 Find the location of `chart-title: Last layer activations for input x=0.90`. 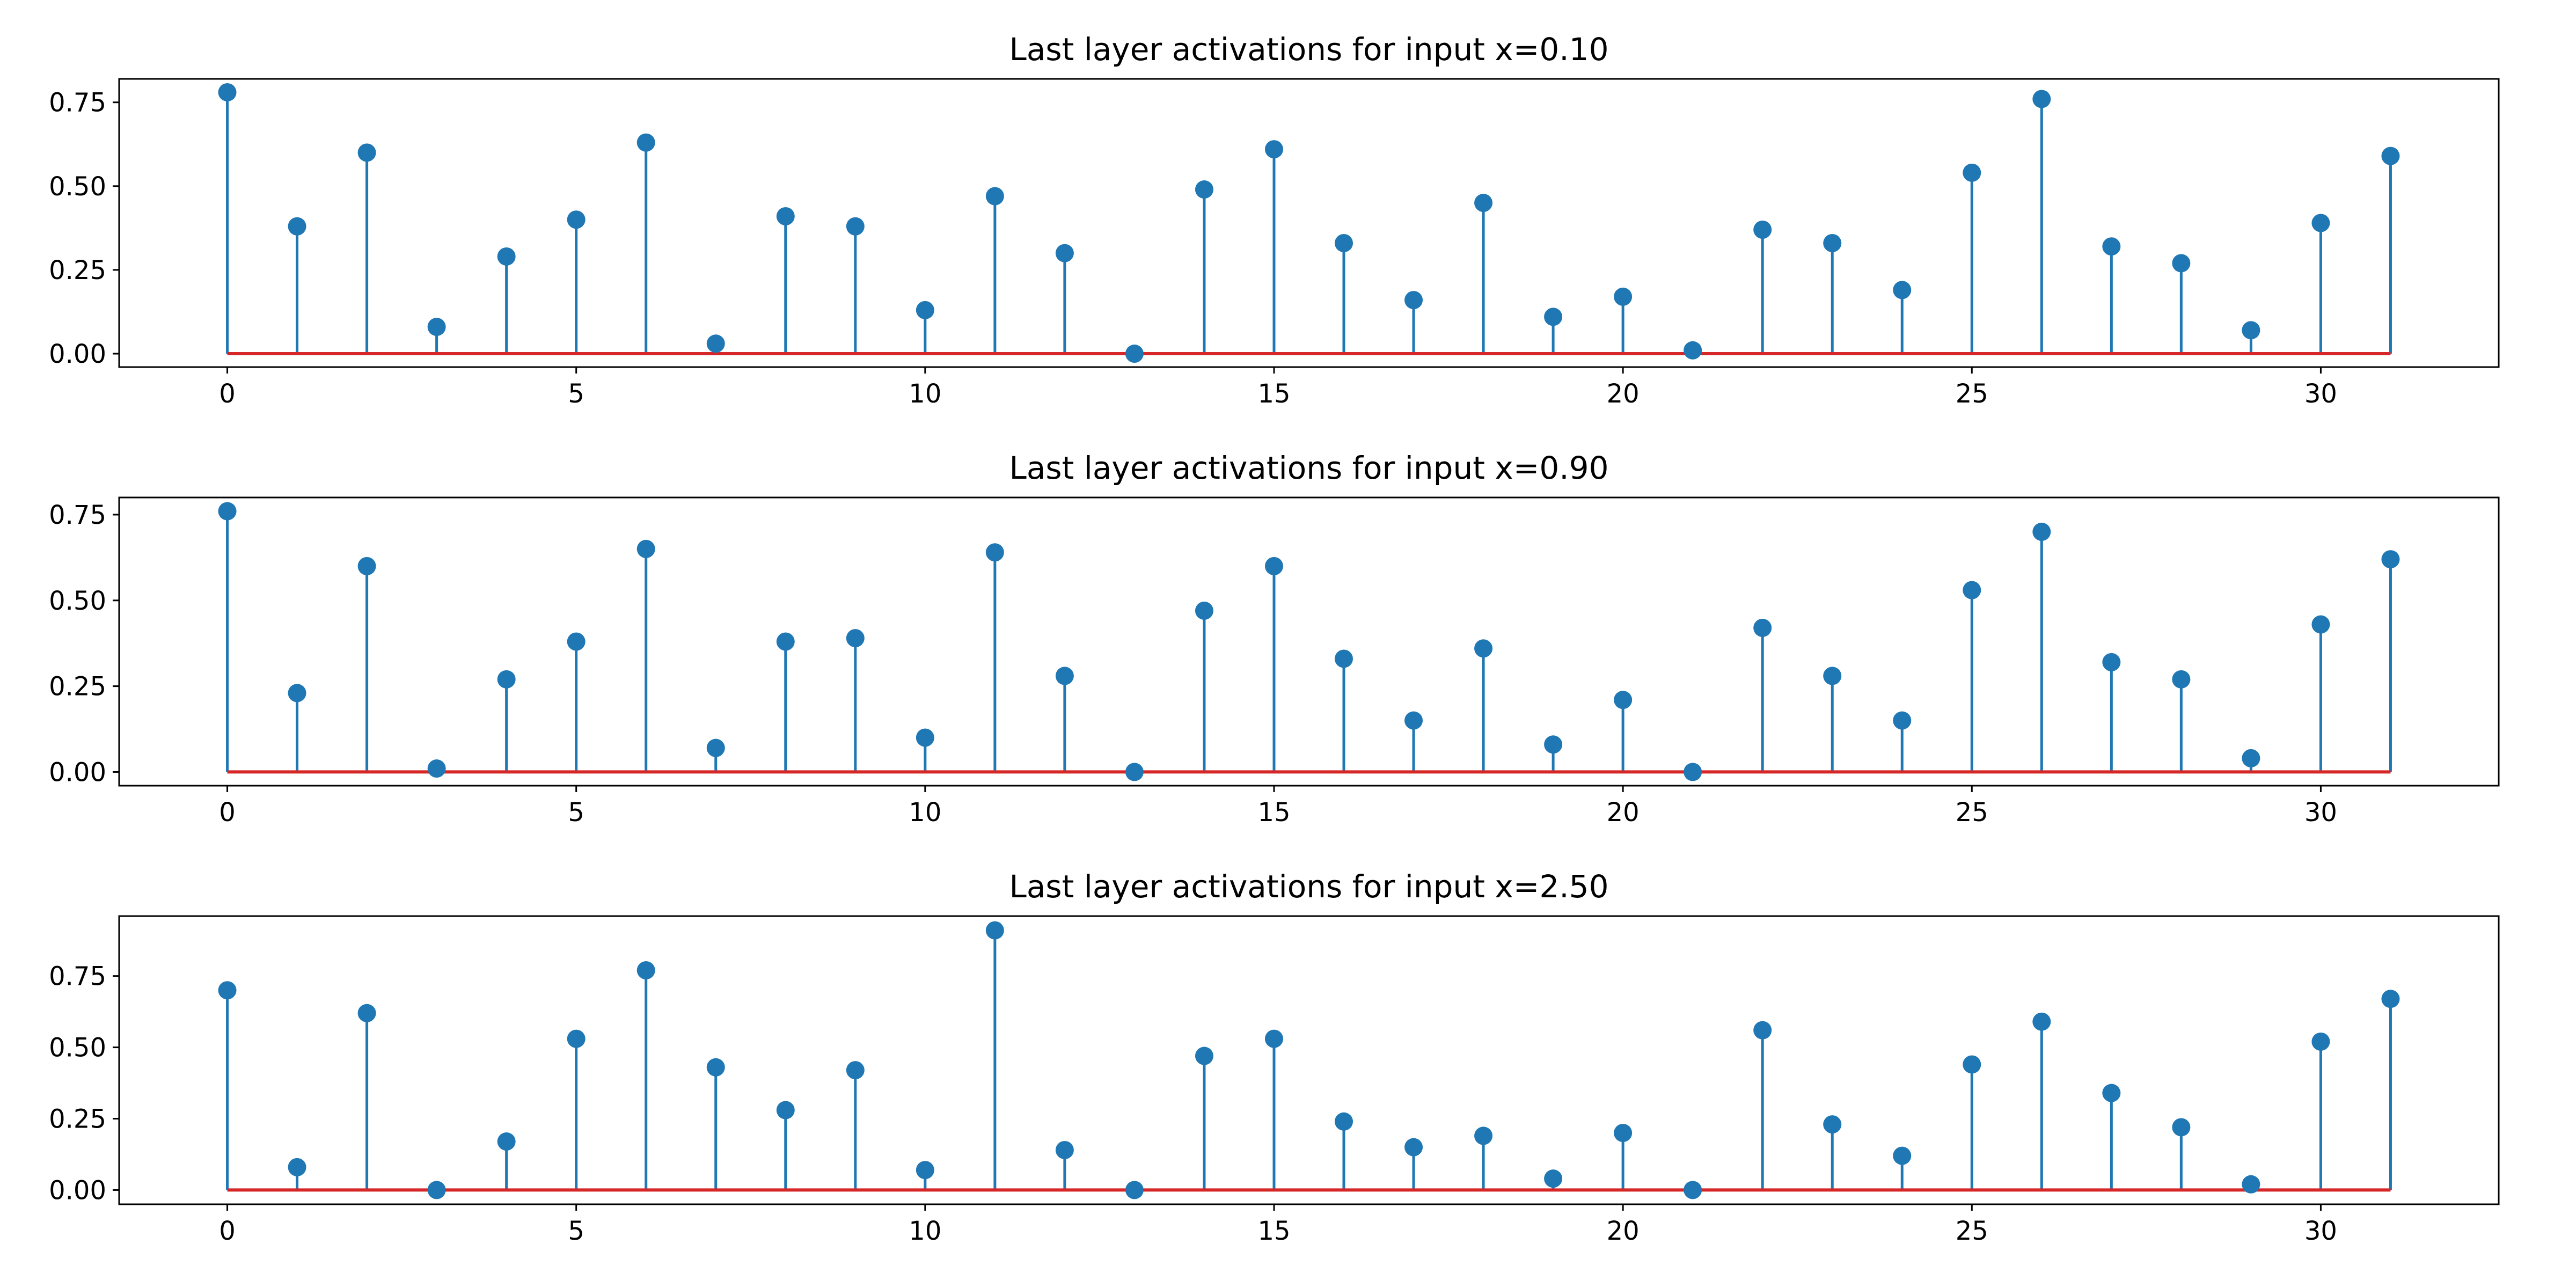

chart-title: Last layer activations for input x=0.90 is located at coordinates (1309, 468).